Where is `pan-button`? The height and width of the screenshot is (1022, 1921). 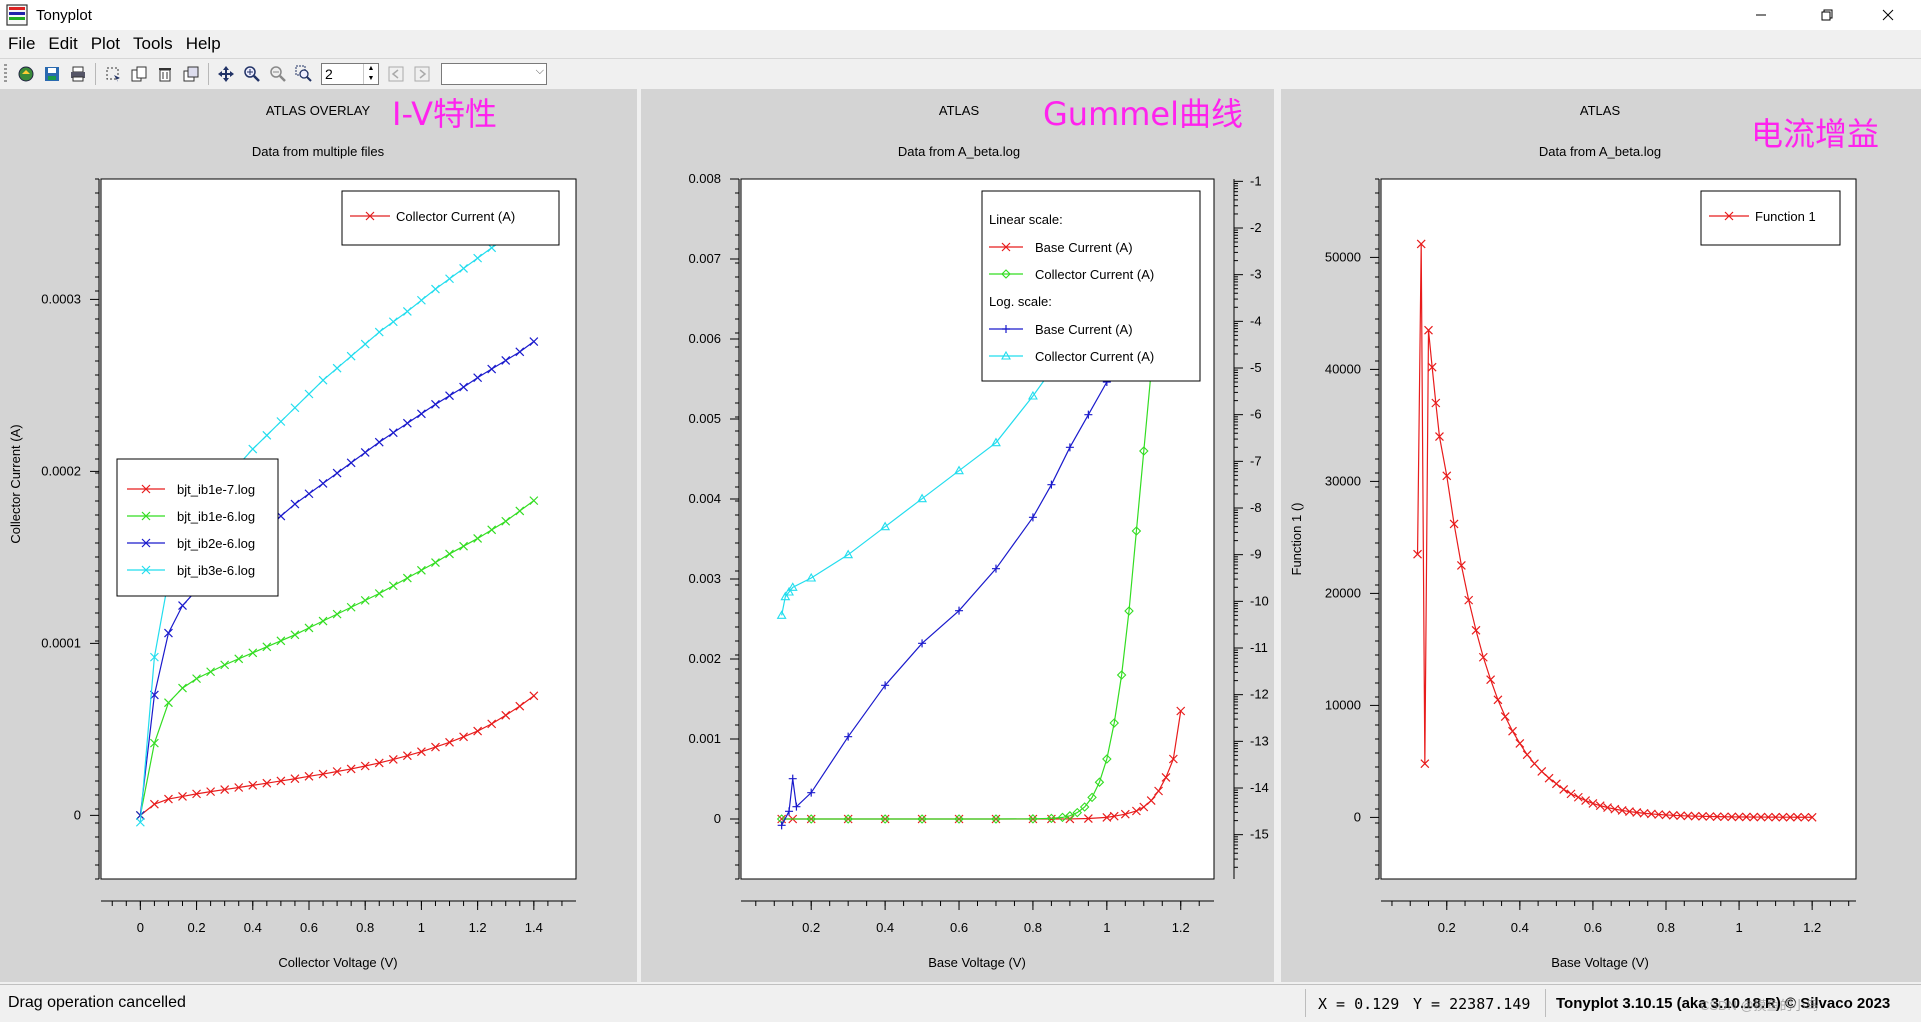
pan-button is located at coordinates (226, 74).